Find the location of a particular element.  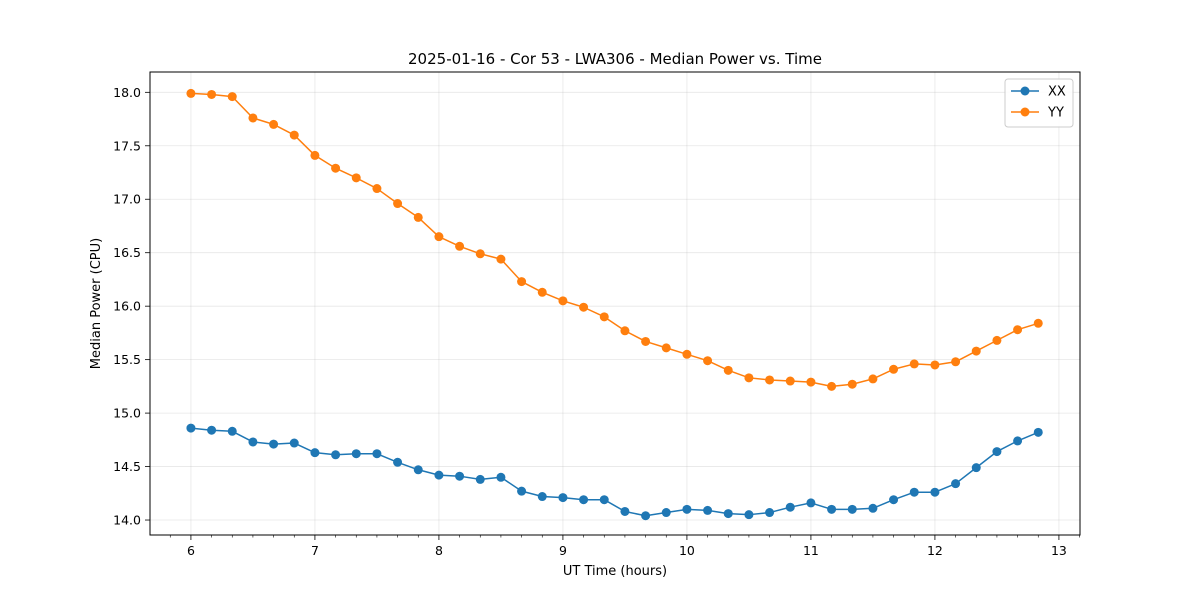

series-xx is located at coordinates (614, 472).